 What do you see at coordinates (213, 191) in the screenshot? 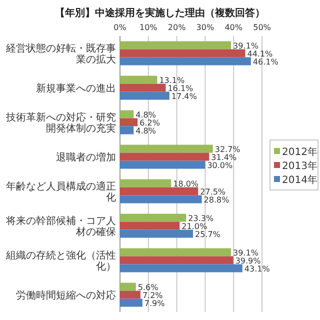
I see `value-label: 27.5%` at bounding box center [213, 191].